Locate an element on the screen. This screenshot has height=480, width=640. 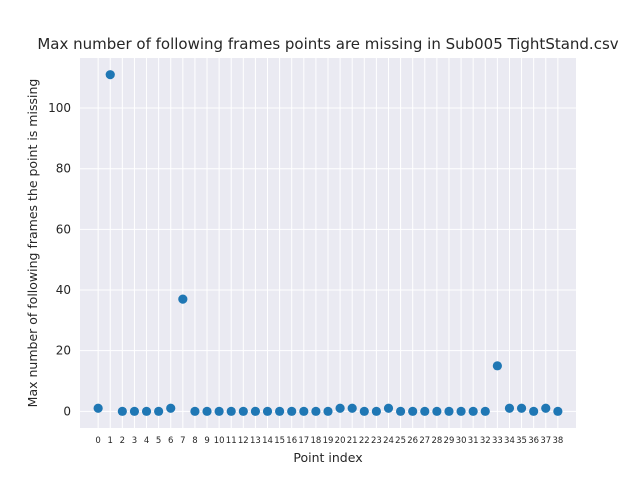
y-tick-labels: 0 20 40 60 80 100 is located at coordinates (59, 259).